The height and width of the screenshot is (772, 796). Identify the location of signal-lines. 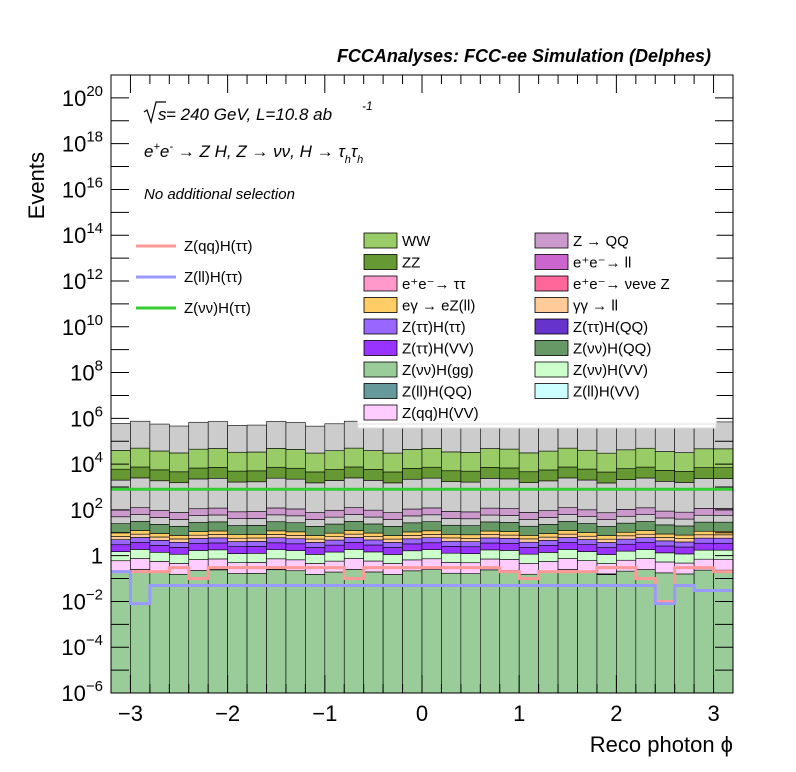
(422, 546).